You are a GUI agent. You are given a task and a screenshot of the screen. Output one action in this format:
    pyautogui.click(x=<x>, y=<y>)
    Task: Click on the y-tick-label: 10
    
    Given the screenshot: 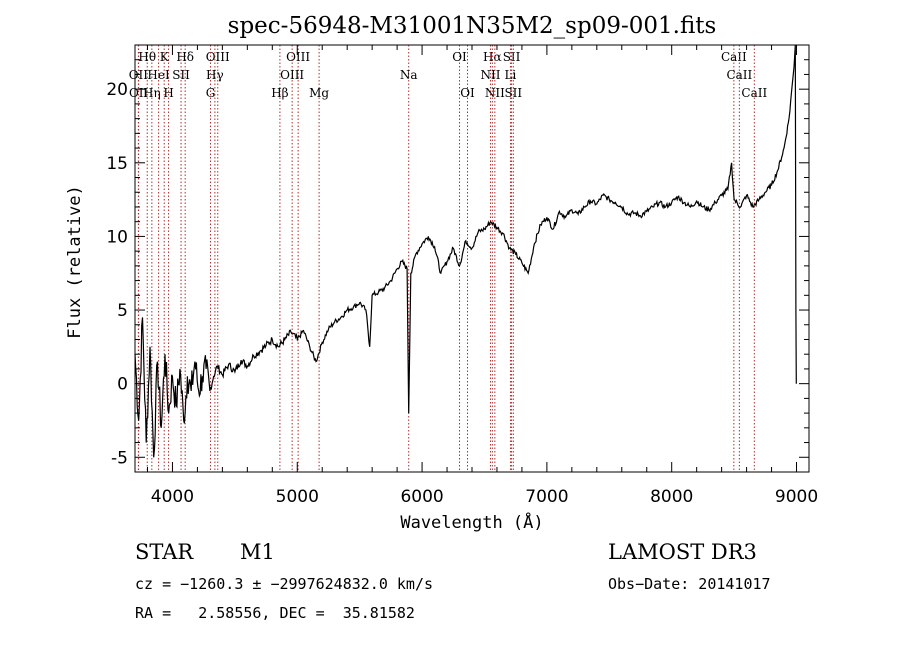 What is the action you would take?
    pyautogui.click(x=117, y=237)
    